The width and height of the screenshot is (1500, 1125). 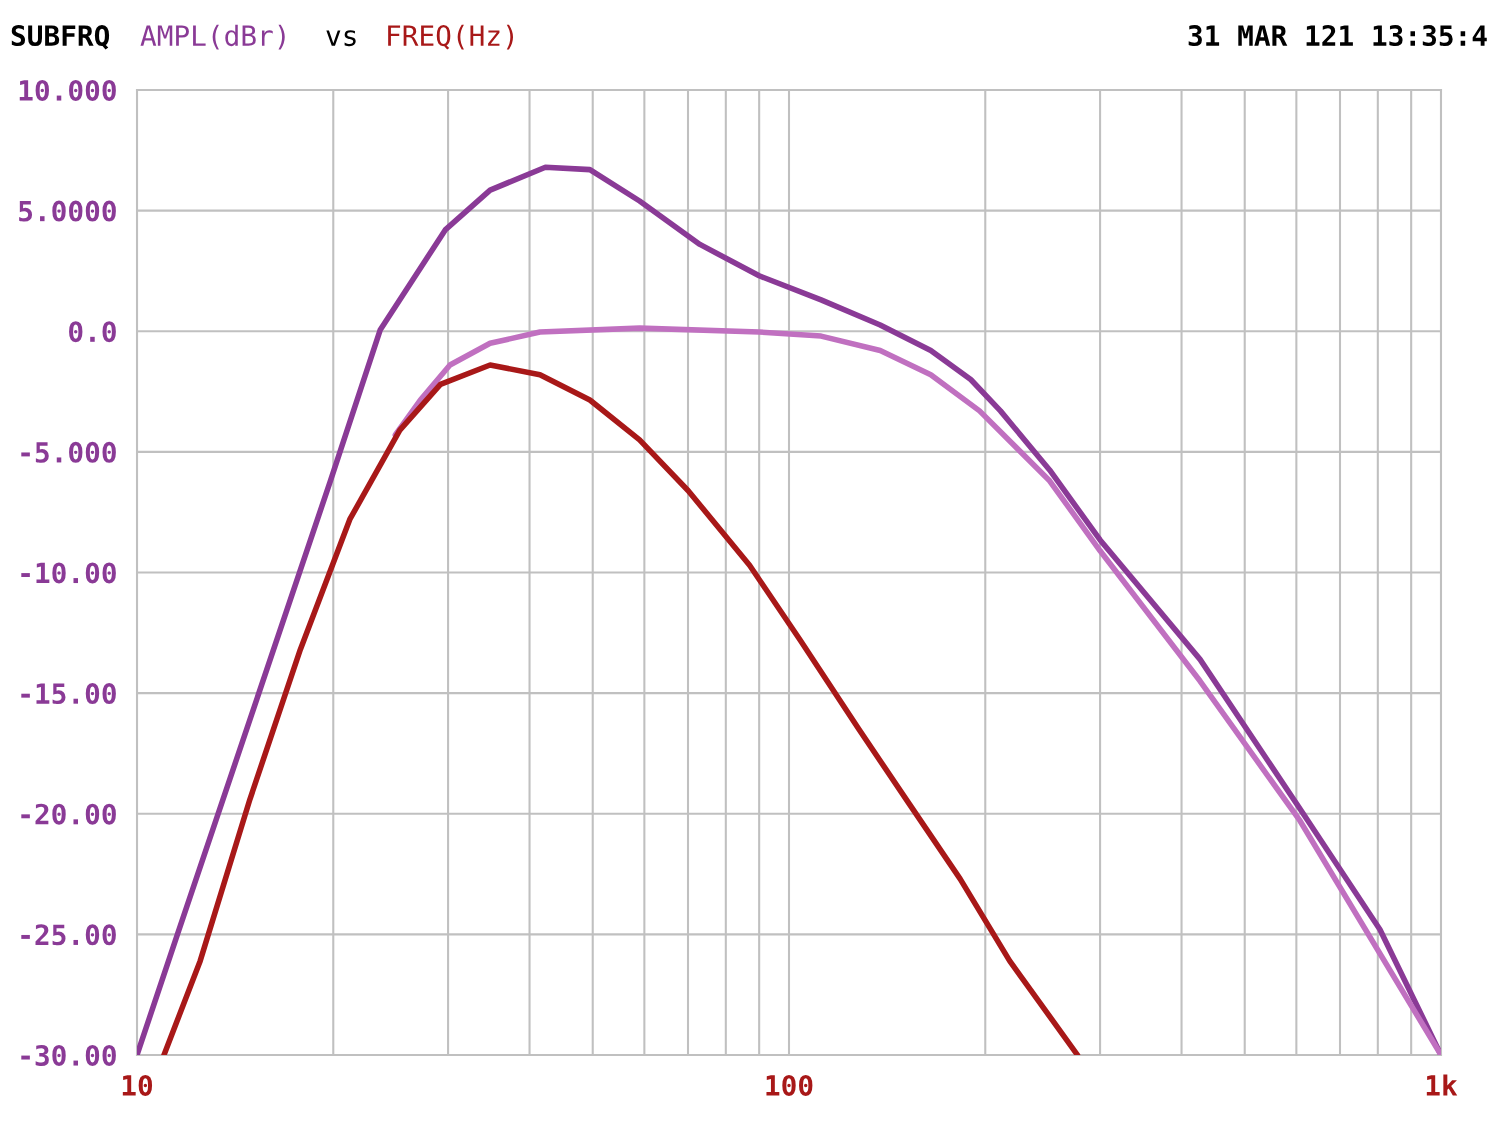 What do you see at coordinates (1442, 1085) in the screenshot?
I see `x-tick-label: 1k` at bounding box center [1442, 1085].